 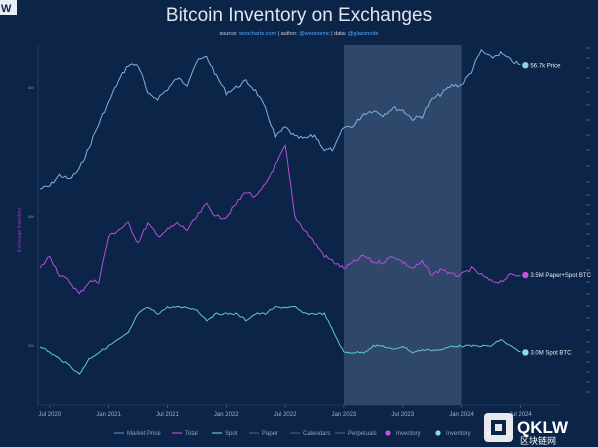 What do you see at coordinates (285, 415) in the screenshot?
I see `x-tick-label: Jul 2022` at bounding box center [285, 415].